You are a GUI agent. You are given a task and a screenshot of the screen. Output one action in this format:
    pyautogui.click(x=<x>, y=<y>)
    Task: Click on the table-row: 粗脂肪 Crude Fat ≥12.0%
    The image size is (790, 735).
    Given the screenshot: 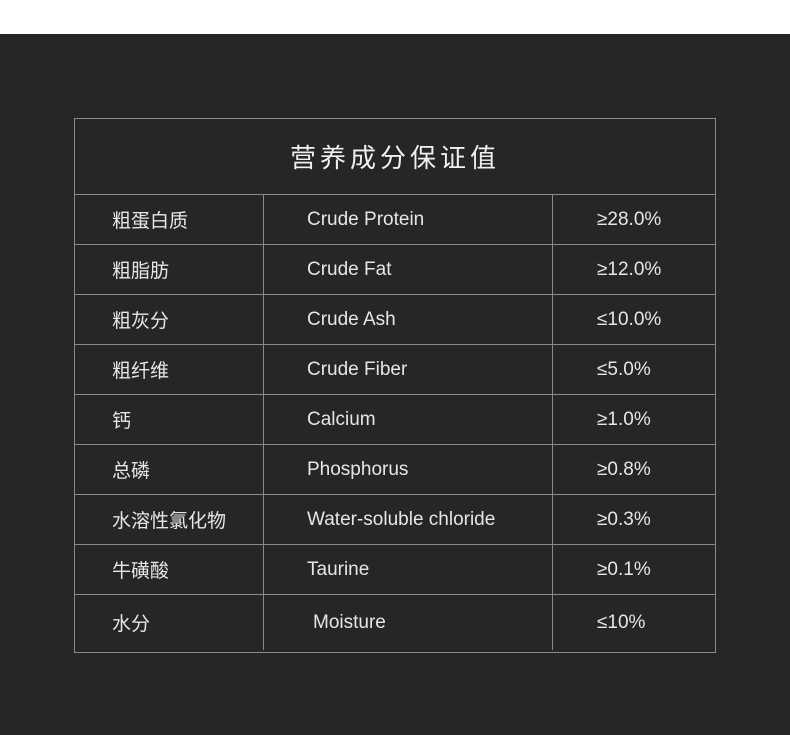 What is the action you would take?
    pyautogui.click(x=395, y=270)
    